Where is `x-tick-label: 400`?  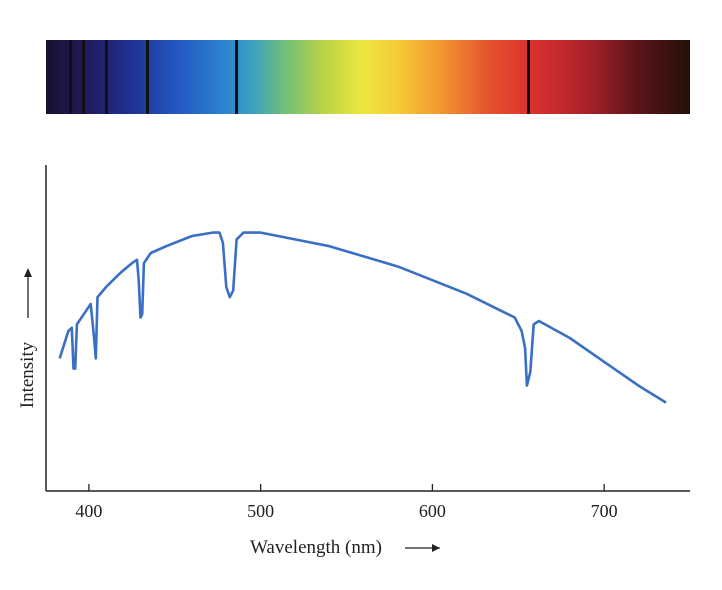 x-tick-label: 400 is located at coordinates (88, 511).